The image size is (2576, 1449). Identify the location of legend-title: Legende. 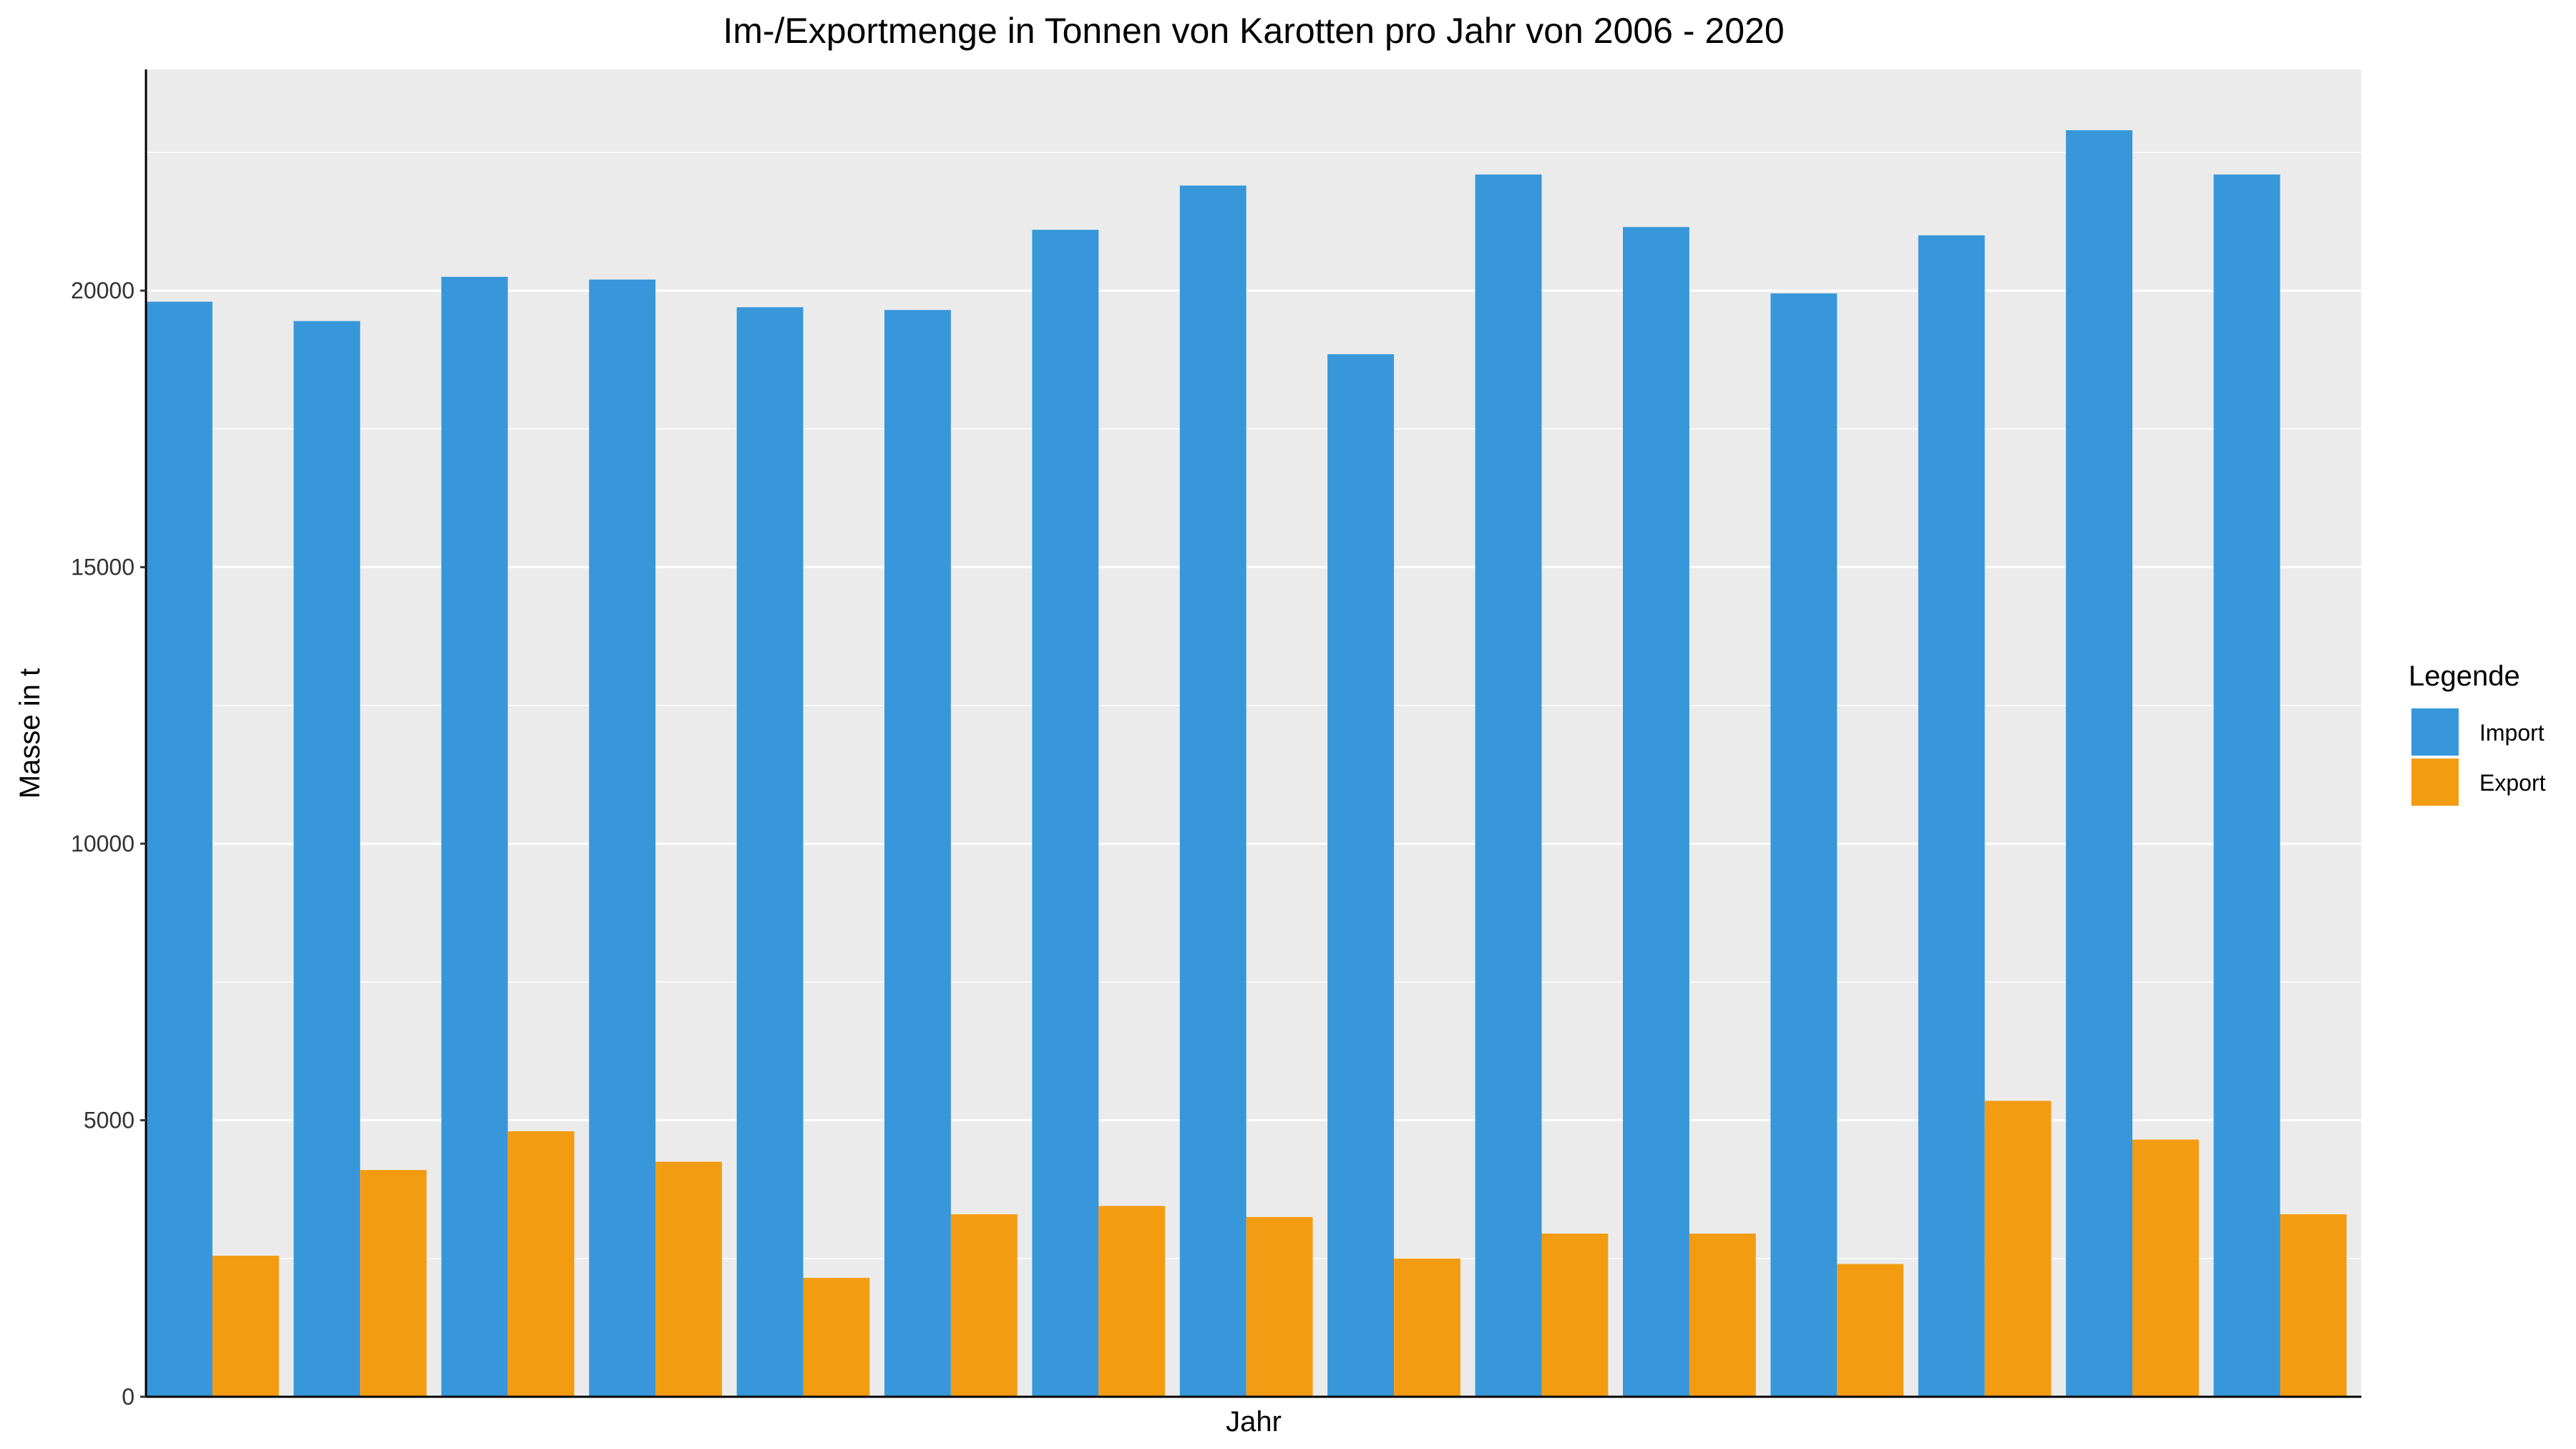
(2464, 676).